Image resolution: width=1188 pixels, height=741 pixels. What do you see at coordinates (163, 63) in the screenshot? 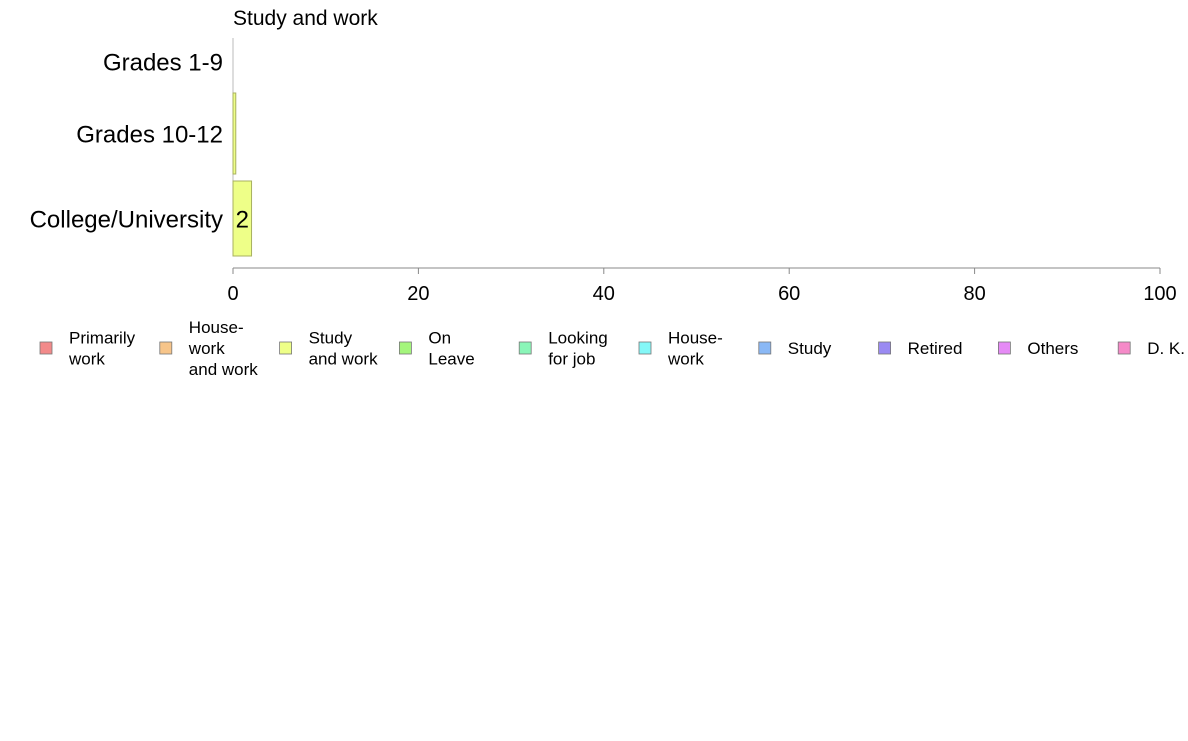
I see `category-label: Grades 1-9` at bounding box center [163, 63].